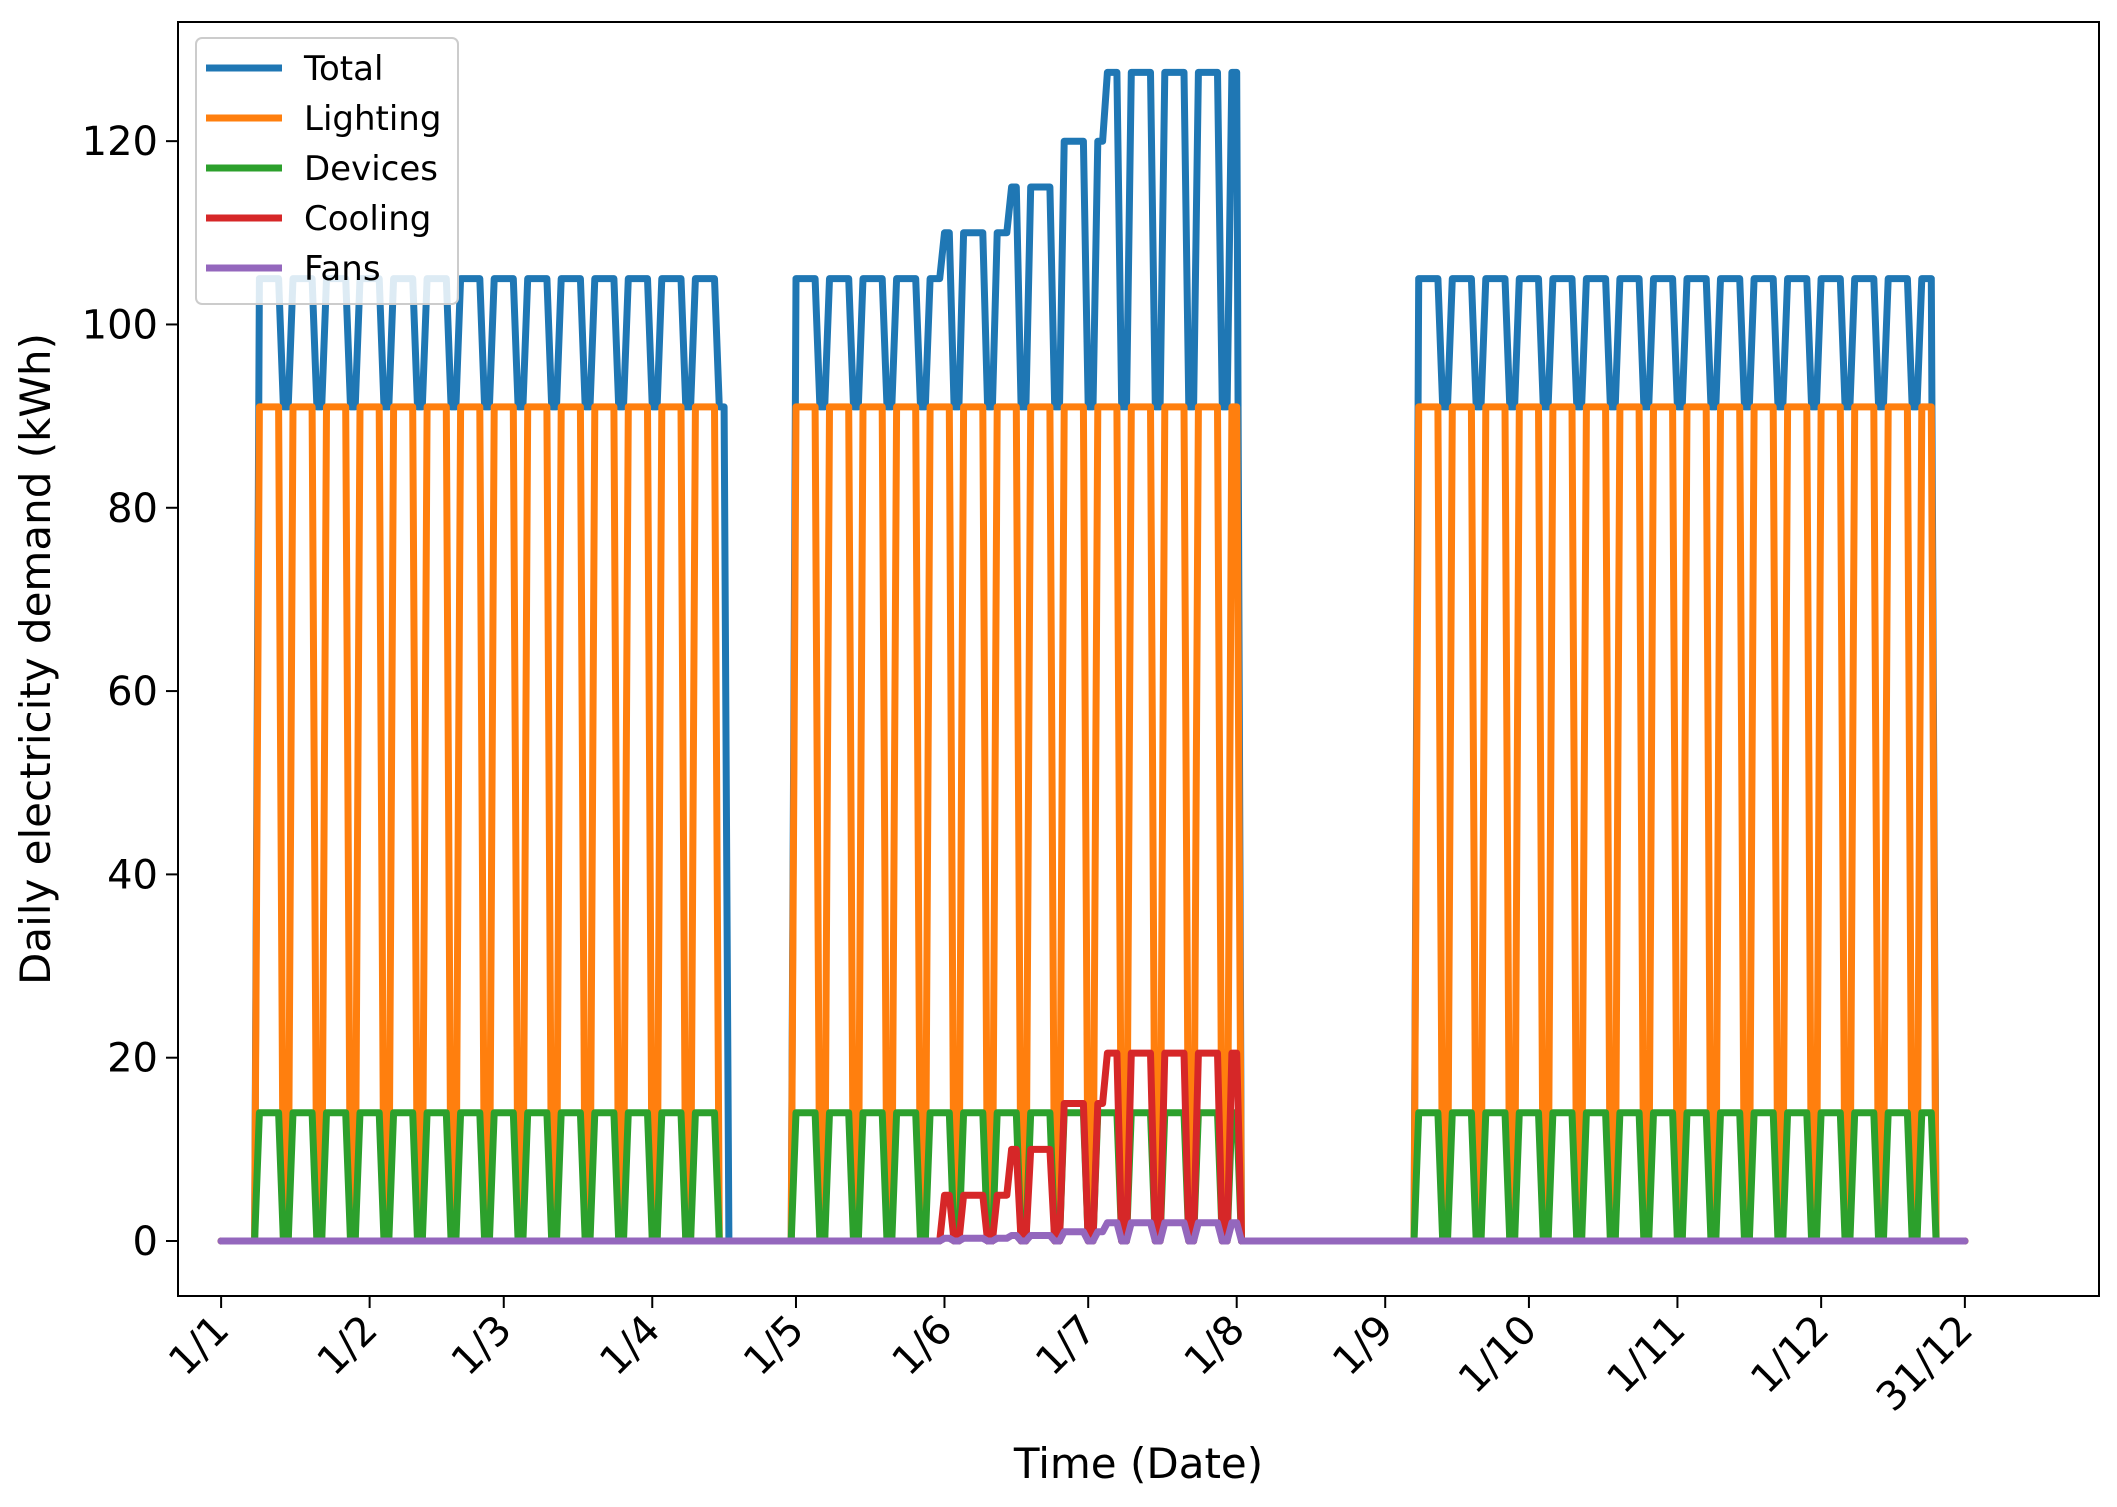 The image size is (2117, 1507). What do you see at coordinates (199, 1346) in the screenshot?
I see `x-tick-label: 1/1` at bounding box center [199, 1346].